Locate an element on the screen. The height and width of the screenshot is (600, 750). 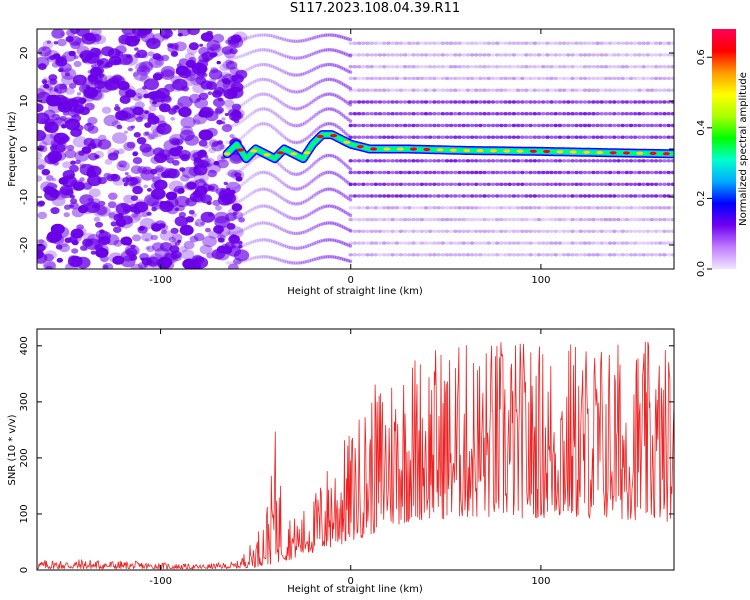
spectrogram-y-tick-label: 0 is located at coordinates (24, 149).